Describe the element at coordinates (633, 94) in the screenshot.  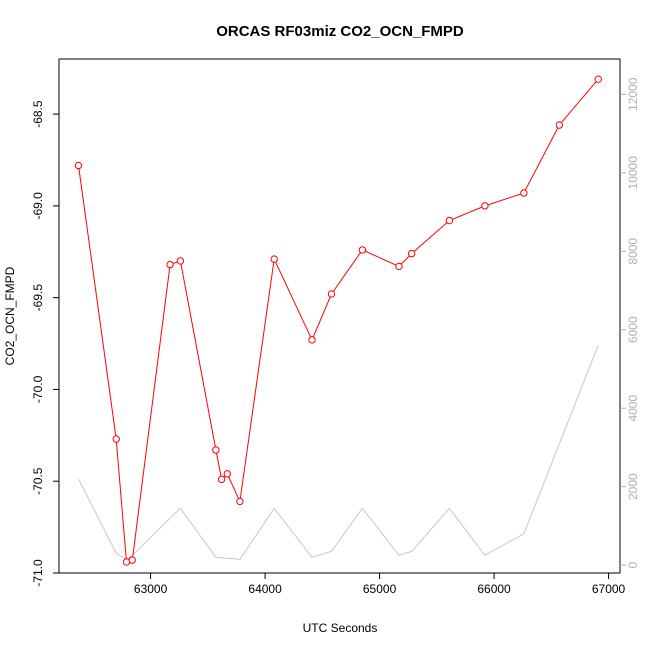
I see `y2-tick-label: 12000` at that location.